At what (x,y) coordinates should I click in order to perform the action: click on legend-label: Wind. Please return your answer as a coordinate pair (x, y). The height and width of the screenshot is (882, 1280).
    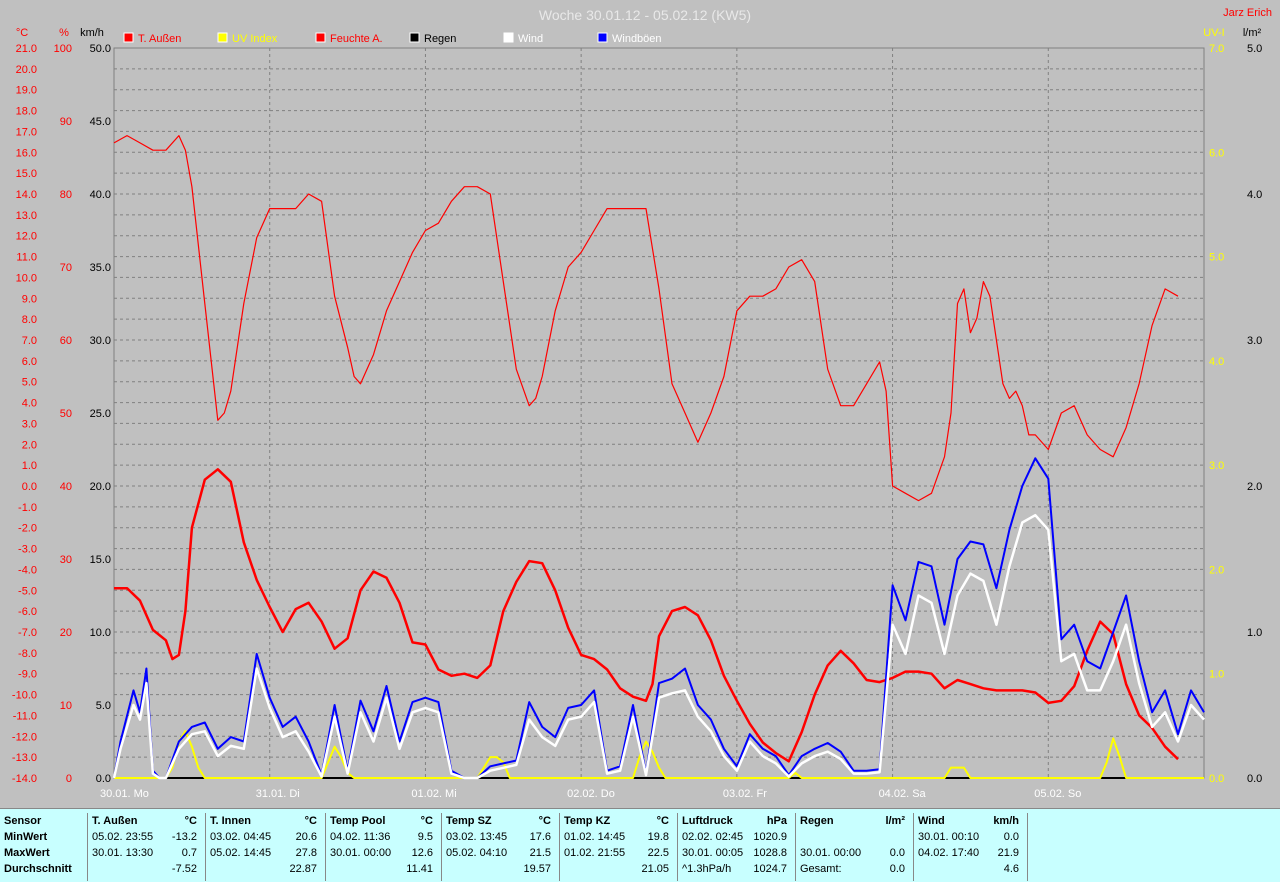
    Looking at the image, I should click on (530, 39).